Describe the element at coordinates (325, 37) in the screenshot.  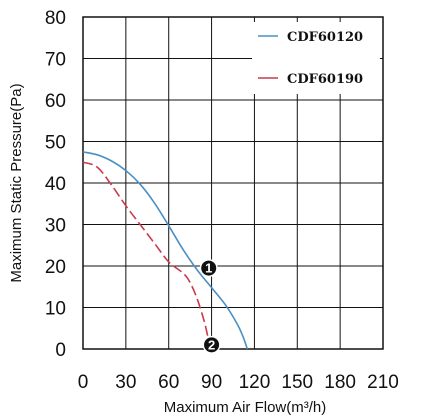
I see `legend-label-cdf60120: CDF60120` at that location.